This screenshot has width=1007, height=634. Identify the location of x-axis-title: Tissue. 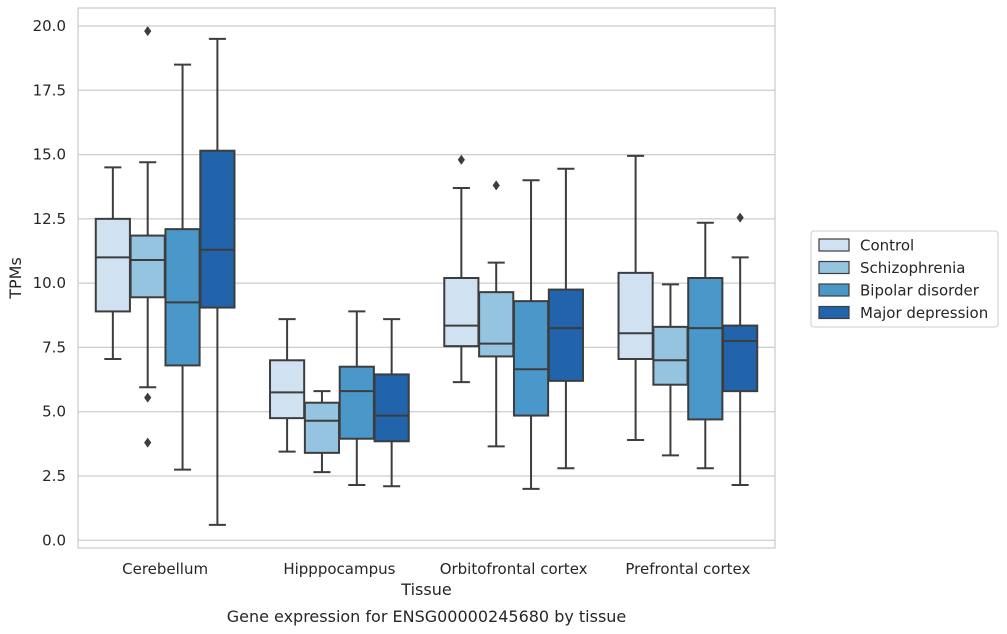
(425, 589).